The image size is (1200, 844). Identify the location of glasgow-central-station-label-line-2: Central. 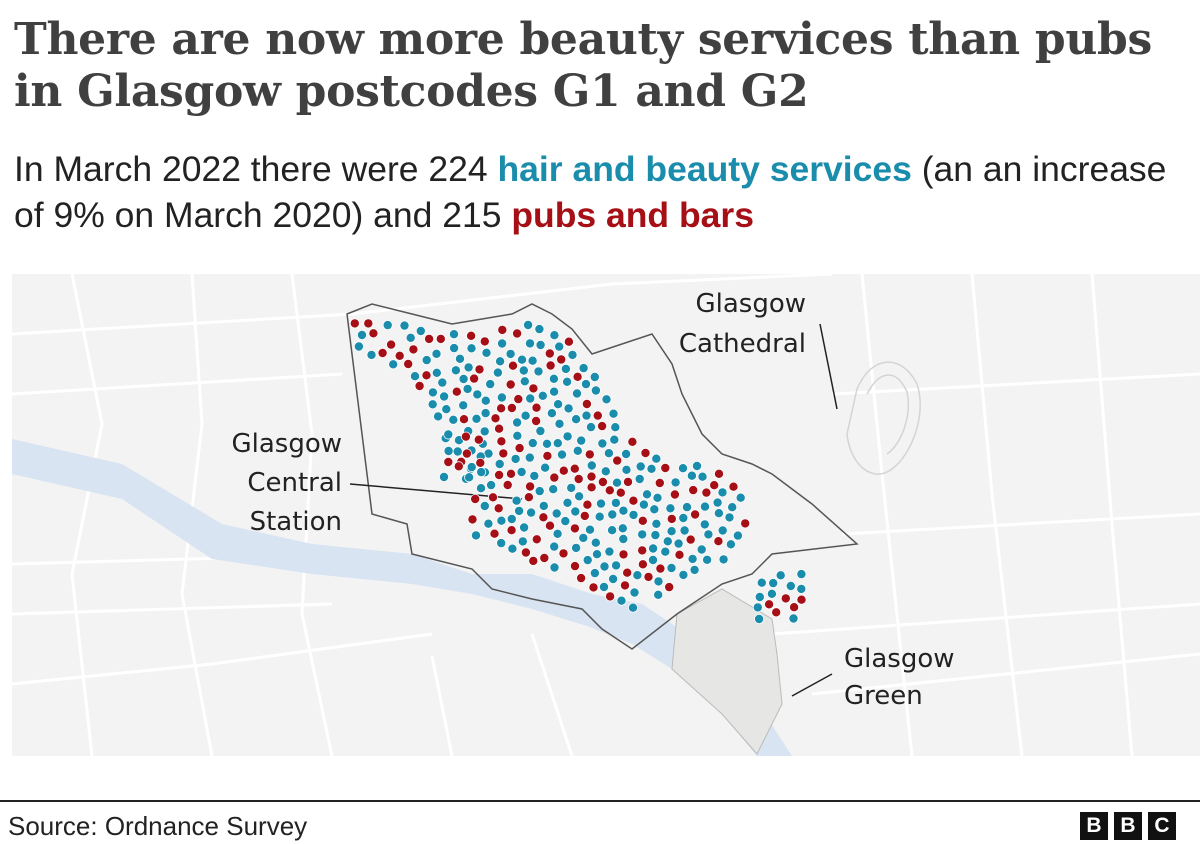
(294, 483).